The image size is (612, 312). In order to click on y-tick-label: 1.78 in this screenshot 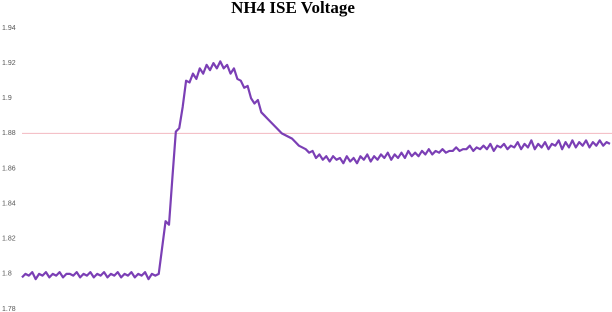, I will do `click(9, 309)`.